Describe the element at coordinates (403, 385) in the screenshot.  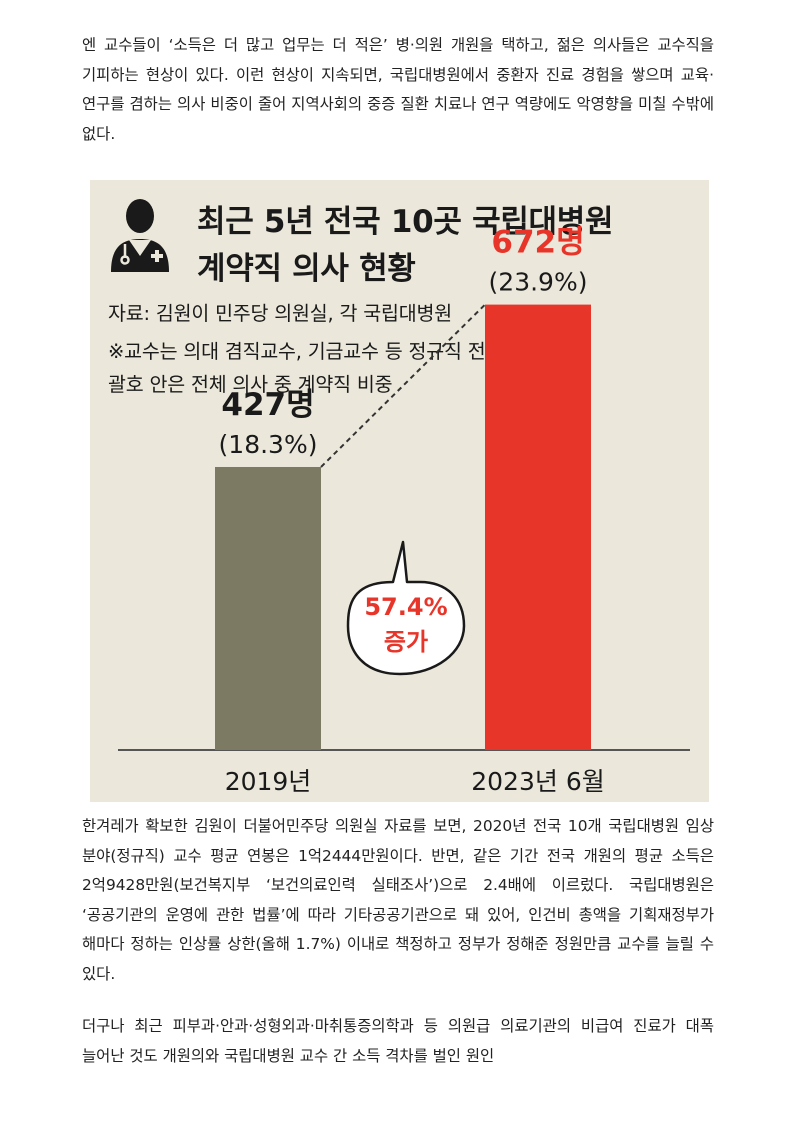
I see `connector-dashed-line` at that location.